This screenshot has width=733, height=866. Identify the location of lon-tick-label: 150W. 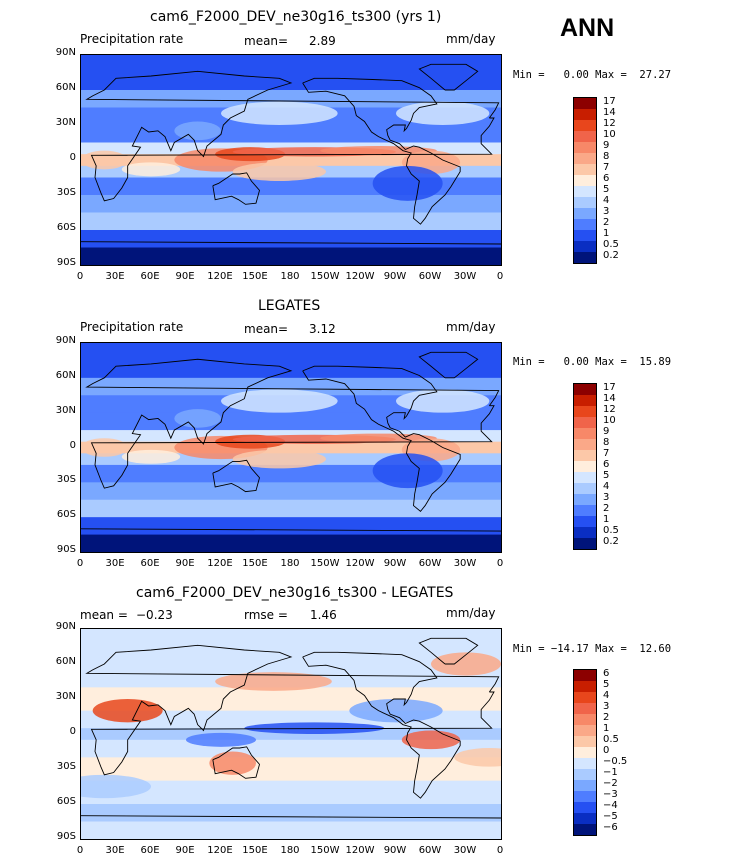
(325, 563).